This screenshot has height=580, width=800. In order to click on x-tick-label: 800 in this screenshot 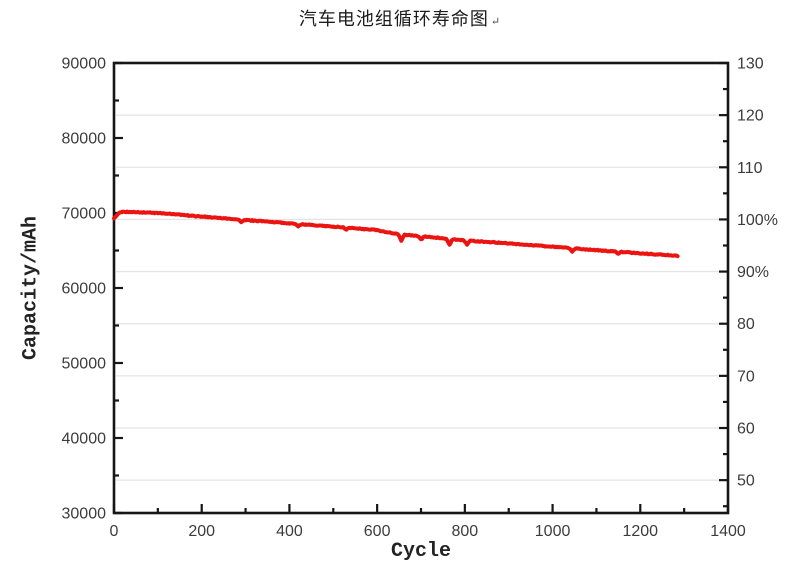, I will do `click(465, 531)`.